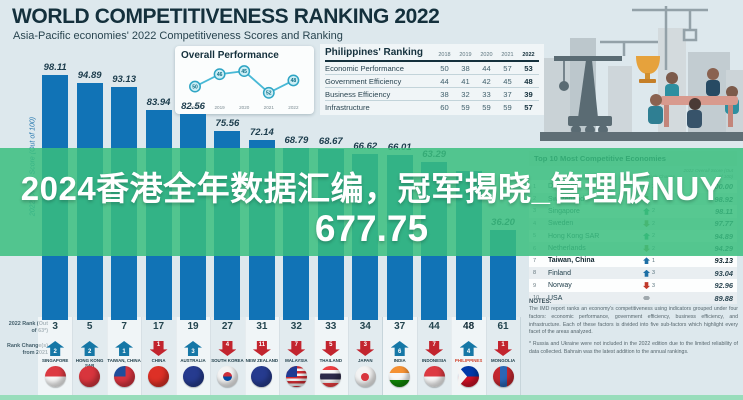 The height and width of the screenshot is (400, 743). I want to click on bottom-strip, so click(371, 397).